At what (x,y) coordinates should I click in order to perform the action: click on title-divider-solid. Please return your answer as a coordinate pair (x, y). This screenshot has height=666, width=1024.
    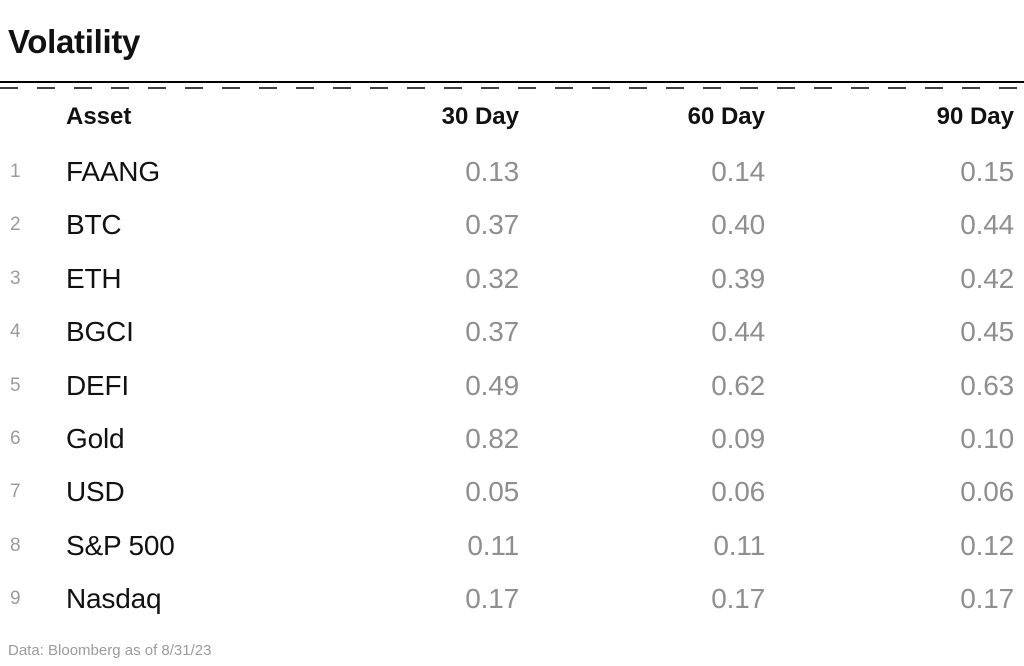
    Looking at the image, I should click on (512, 82).